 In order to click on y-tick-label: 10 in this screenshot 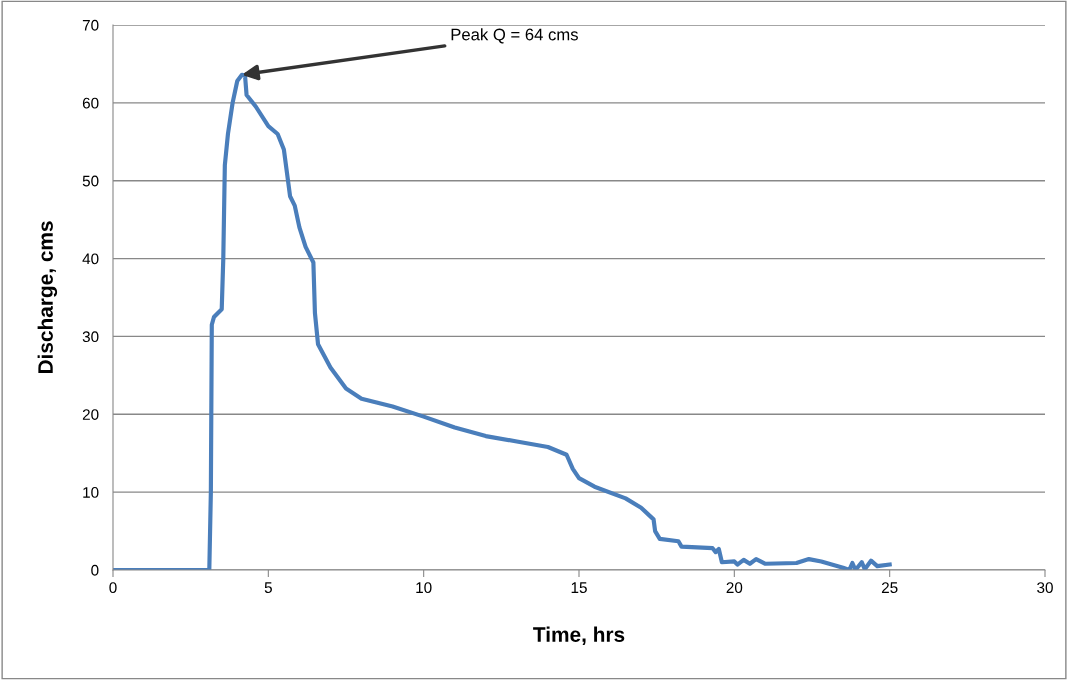, I will do `click(91, 492)`.